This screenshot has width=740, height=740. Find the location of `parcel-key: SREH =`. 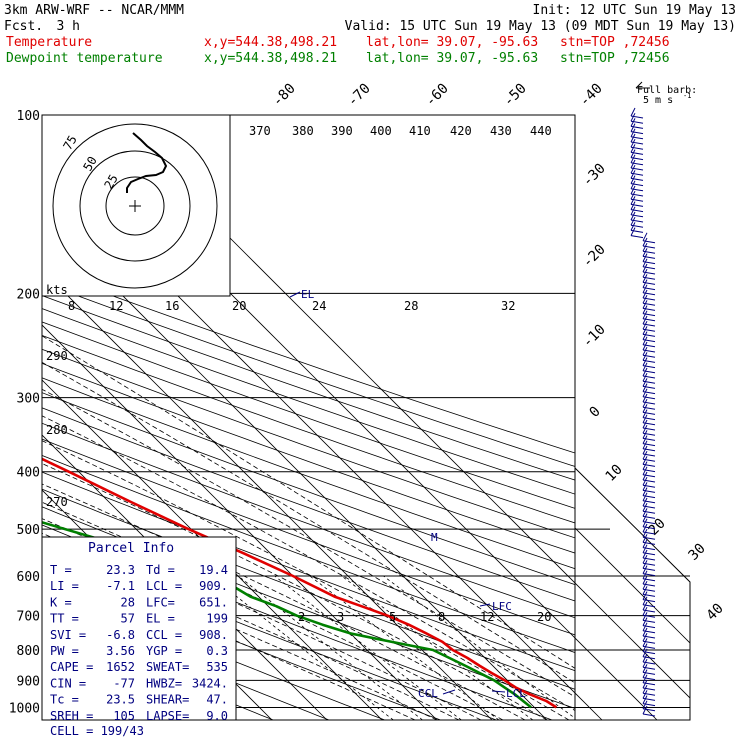

parcel-key: SREH = is located at coordinates (71, 716).